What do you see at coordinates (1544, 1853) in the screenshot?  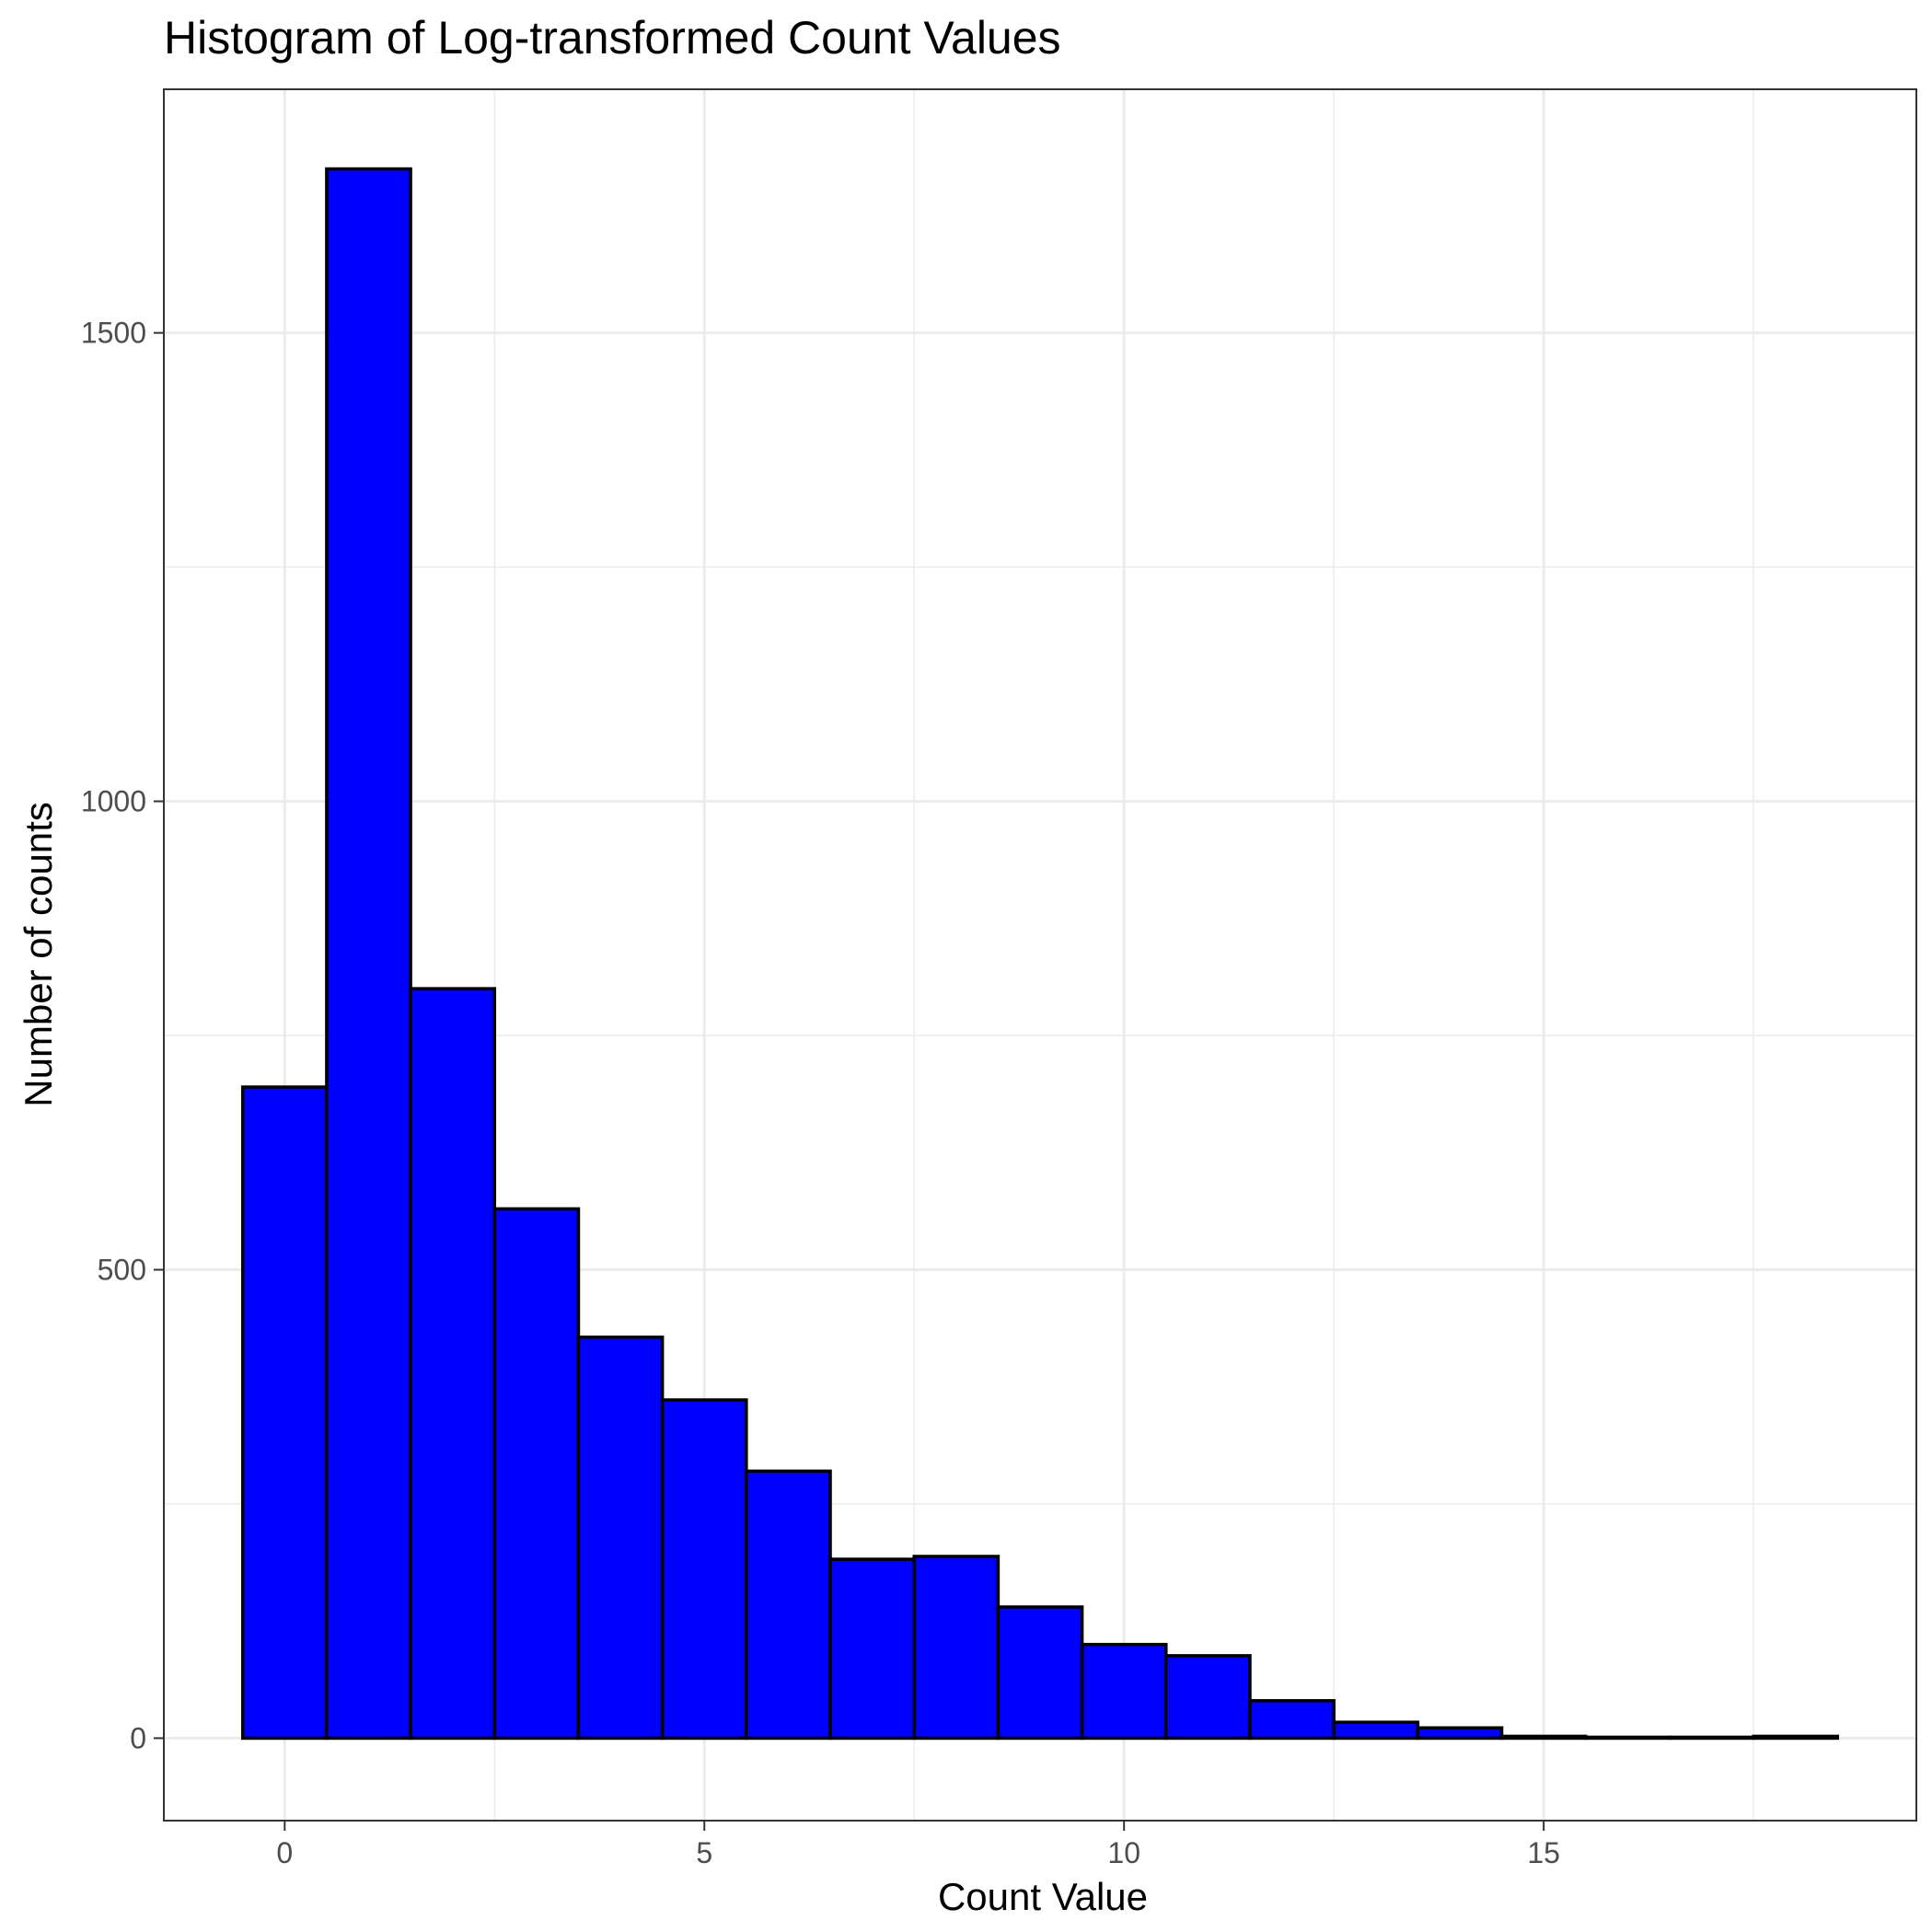 I see `x-tick-label: 15` at bounding box center [1544, 1853].